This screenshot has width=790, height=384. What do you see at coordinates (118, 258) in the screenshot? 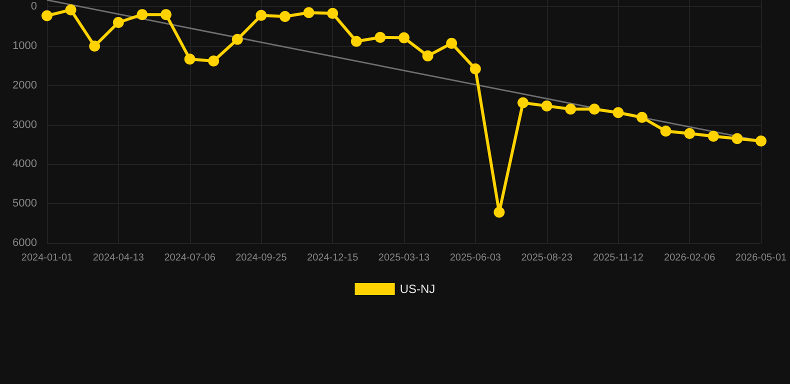
I see `x-tick-label: 2024-04-13` at bounding box center [118, 258].